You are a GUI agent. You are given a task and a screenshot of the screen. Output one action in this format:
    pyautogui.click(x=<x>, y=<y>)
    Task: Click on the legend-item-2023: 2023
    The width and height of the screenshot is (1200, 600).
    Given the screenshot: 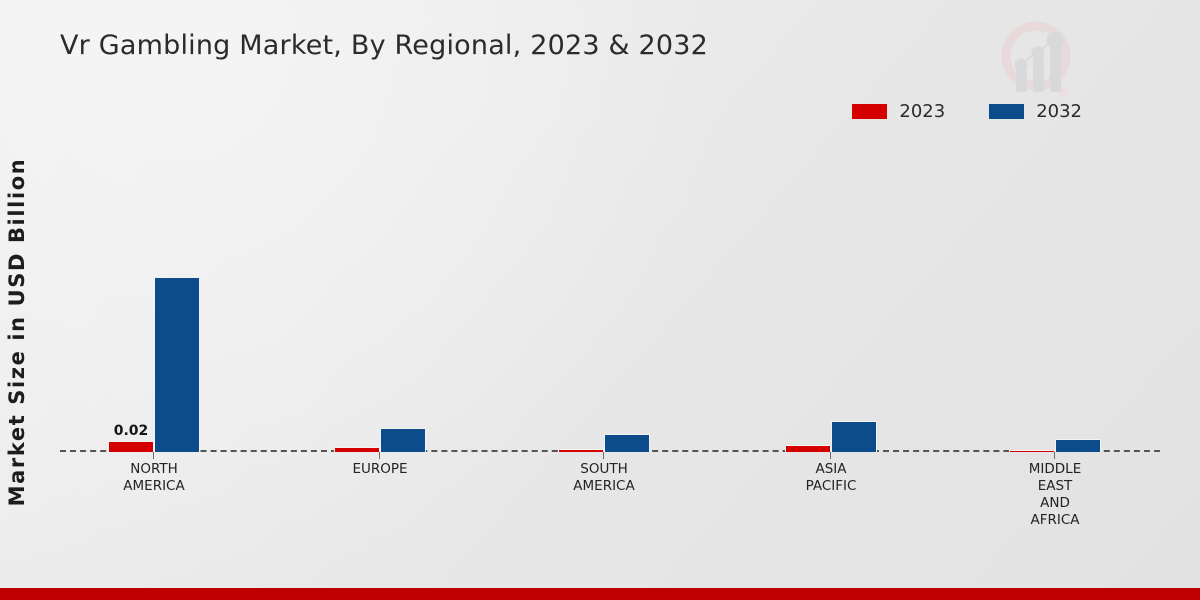 What is the action you would take?
    pyautogui.click(x=898, y=111)
    